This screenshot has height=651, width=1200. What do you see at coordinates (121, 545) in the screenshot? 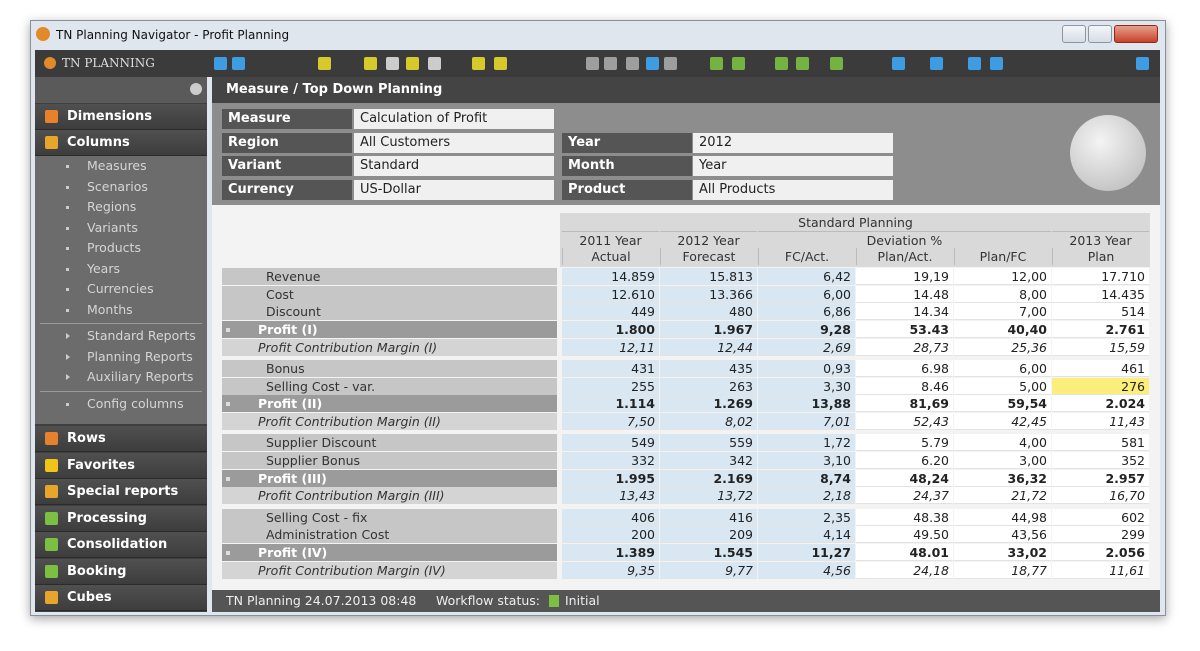
I see `sidebar-section: Consolidation` at bounding box center [121, 545].